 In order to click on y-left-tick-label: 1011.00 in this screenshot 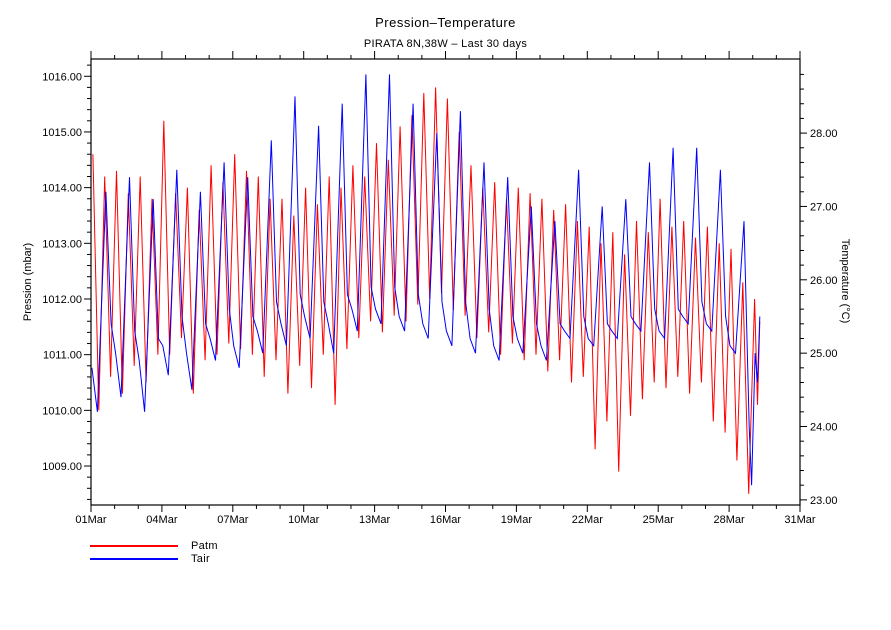, I will do `click(62, 356)`.